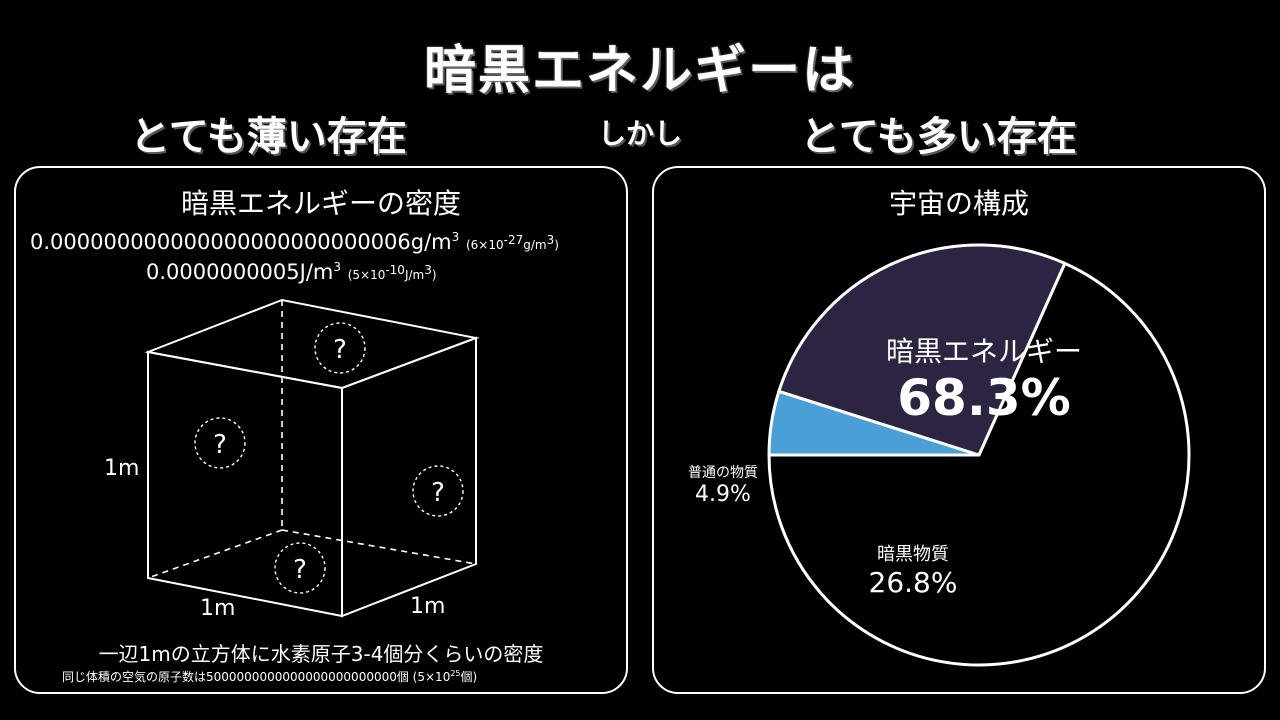 The height and width of the screenshot is (720, 1280). I want to click on cube-depth-label: 1m, so click(428, 606).